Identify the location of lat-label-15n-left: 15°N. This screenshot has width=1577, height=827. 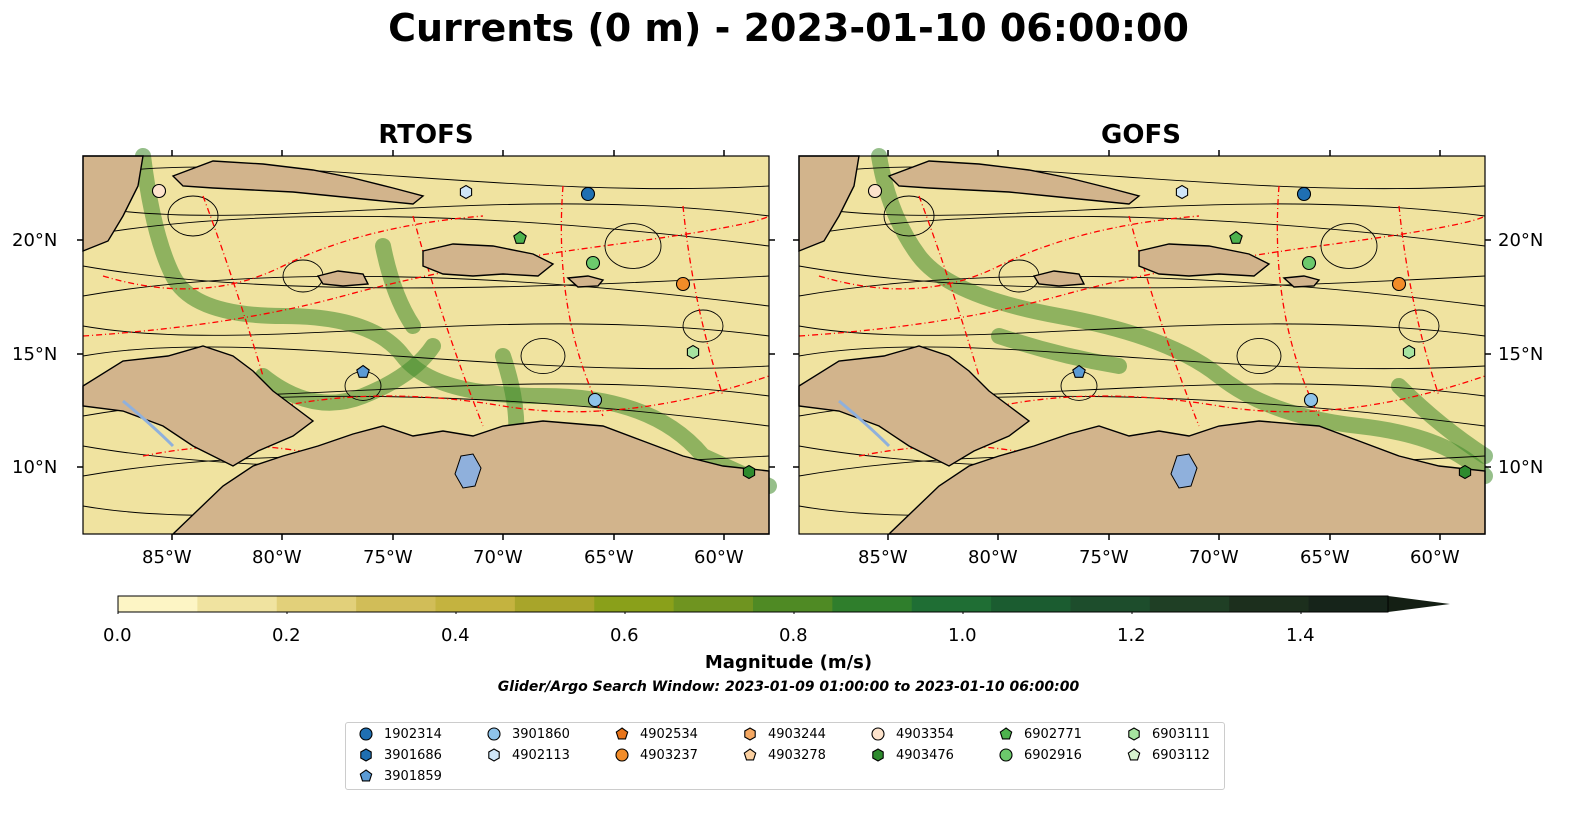
(35, 354).